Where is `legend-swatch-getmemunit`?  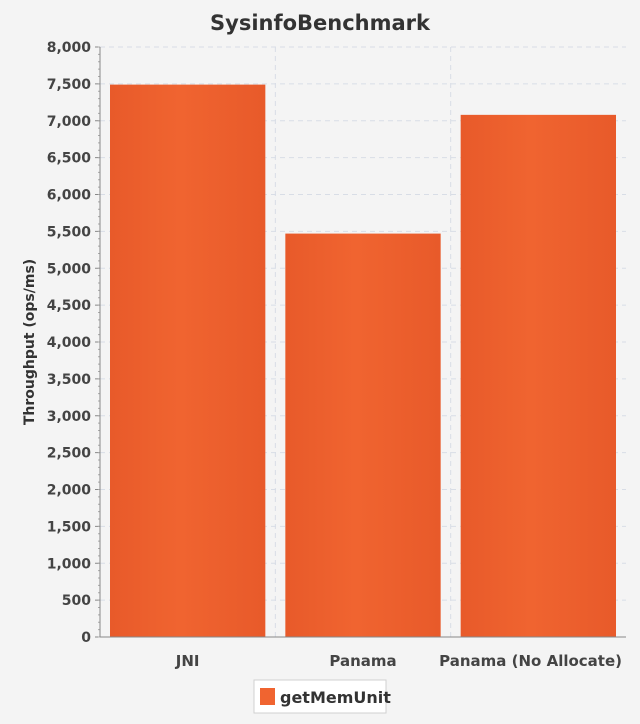
legend-swatch-getmemunit is located at coordinates (267, 696).